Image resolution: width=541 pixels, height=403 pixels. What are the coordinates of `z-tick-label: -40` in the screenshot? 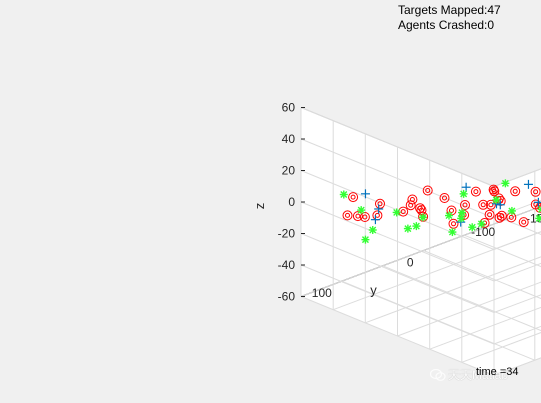 It's located at (287, 265).